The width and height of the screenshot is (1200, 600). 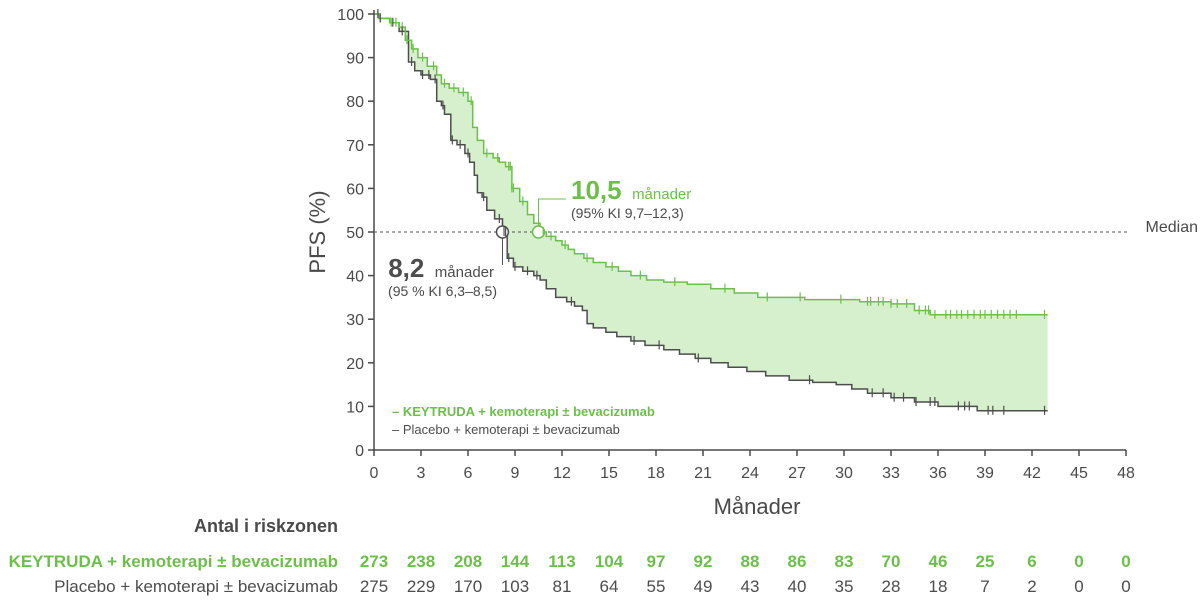 I want to click on risk-value-control: 40, so click(x=797, y=586).